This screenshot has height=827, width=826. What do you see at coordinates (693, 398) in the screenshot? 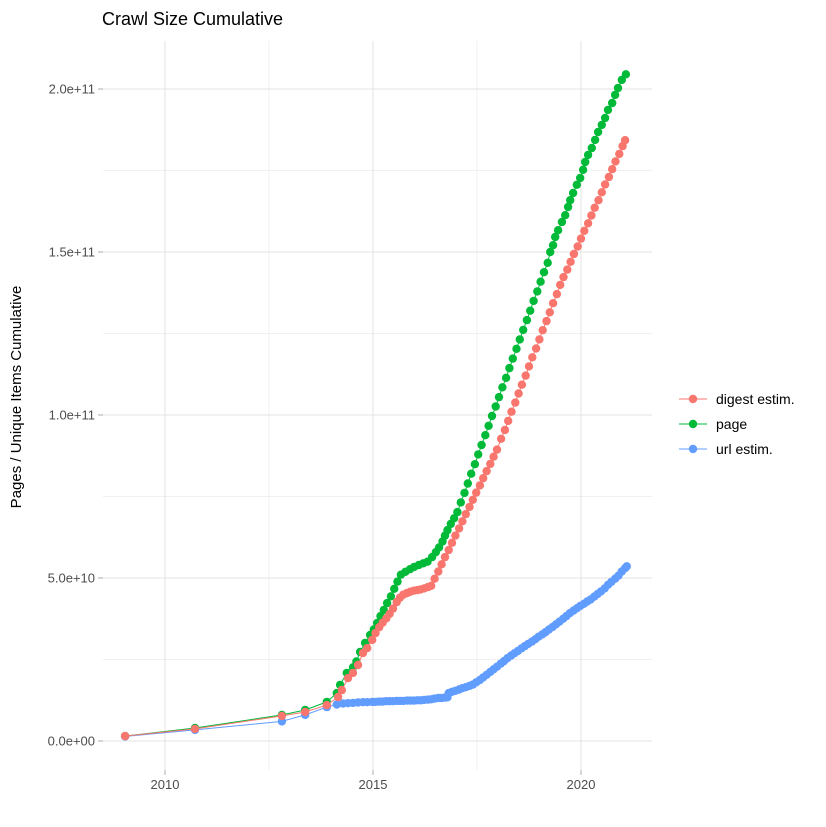
I see `legend-key-digest-icon` at bounding box center [693, 398].